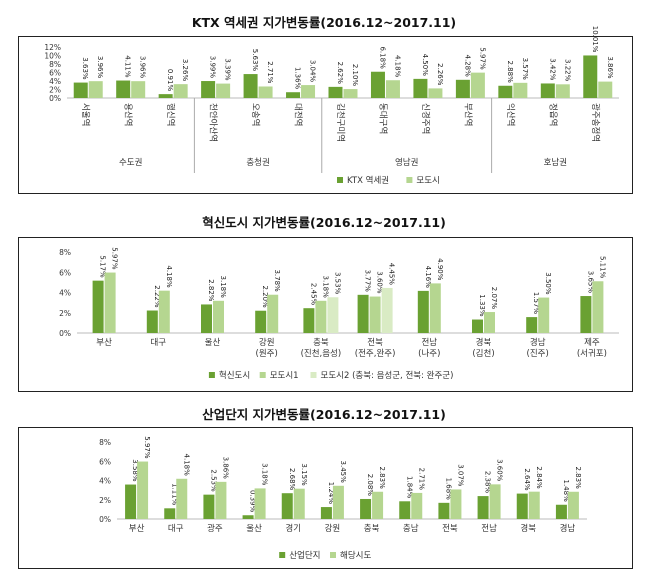  Describe the element at coordinates (429, 354) in the screenshot. I see `x-tick-label-line: (나주)` at that location.